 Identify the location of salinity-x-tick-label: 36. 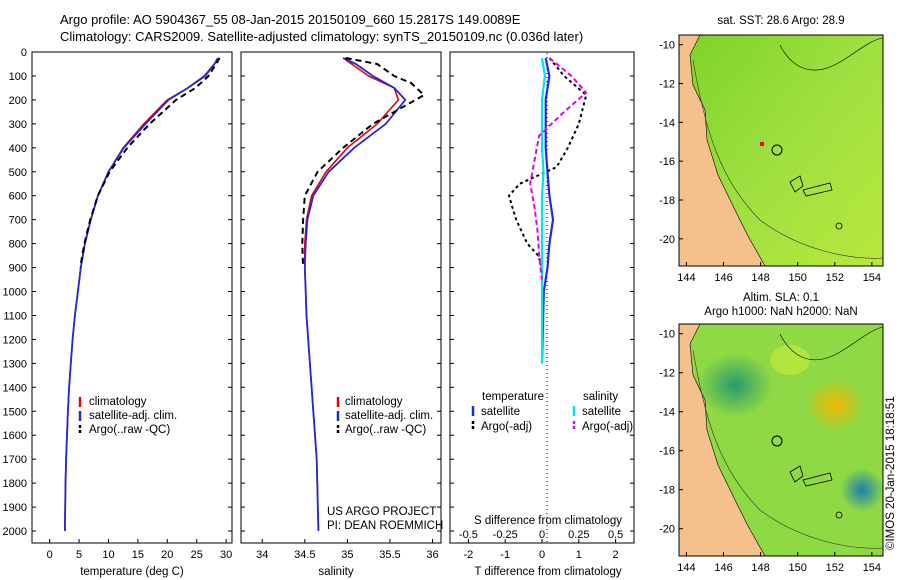
(432, 555).